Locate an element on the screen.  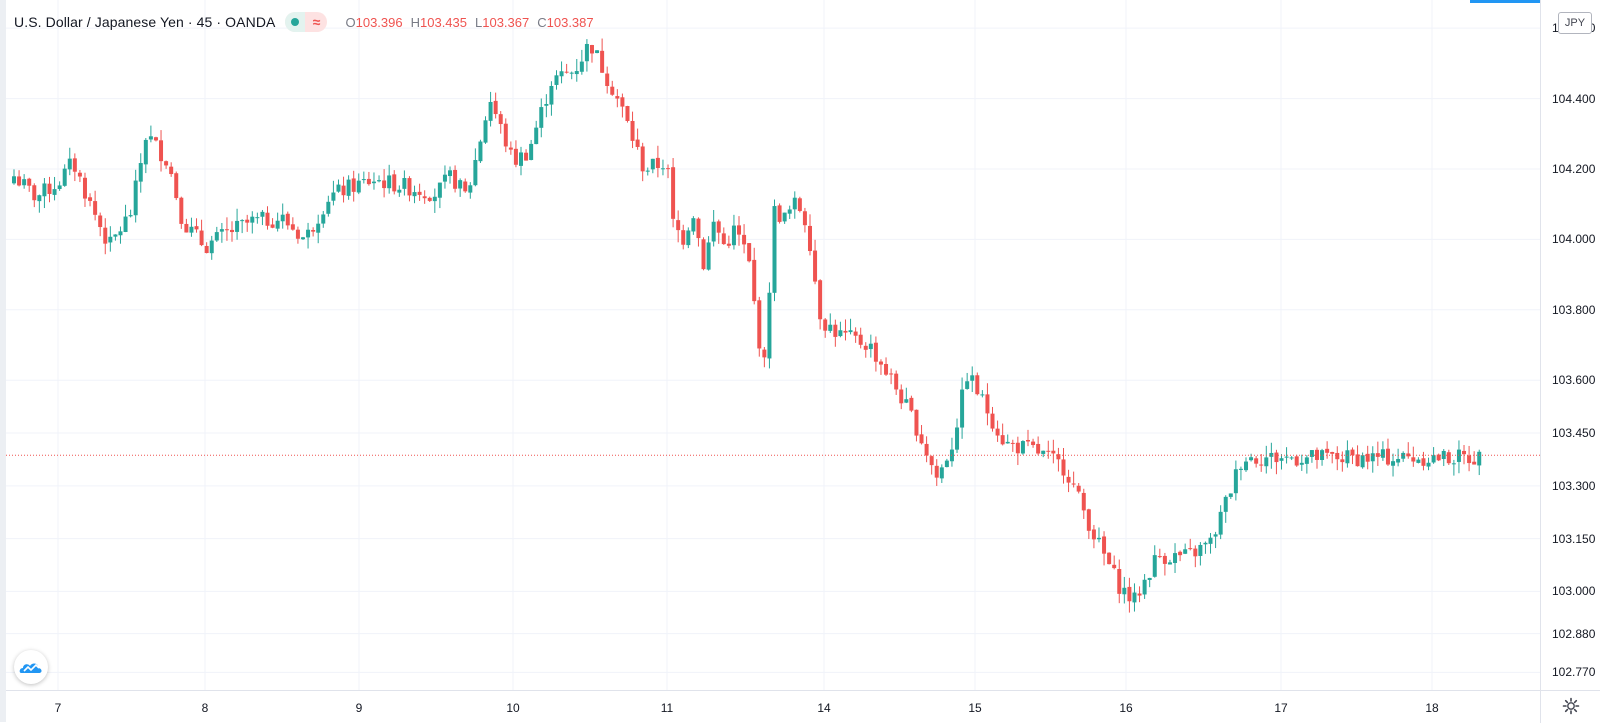
symbol-title: U.S. Dollar / Japanese Yen · 45 · OANDA is located at coordinates (145, 22).